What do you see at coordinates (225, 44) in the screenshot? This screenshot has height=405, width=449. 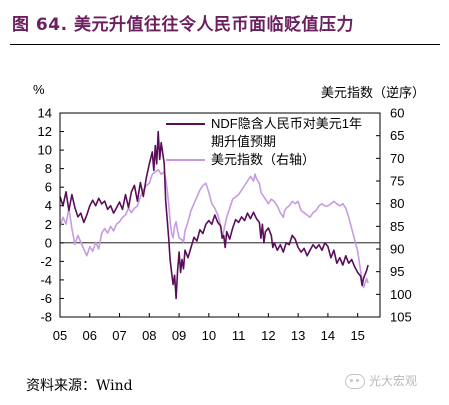 I see `title-divider` at bounding box center [225, 44].